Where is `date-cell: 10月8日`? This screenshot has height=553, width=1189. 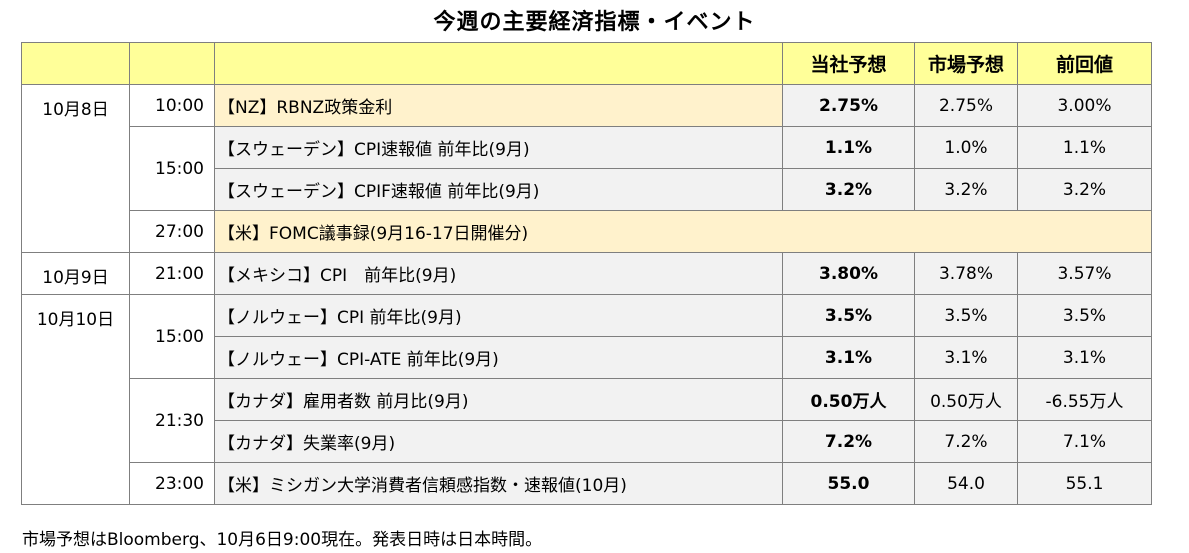 date-cell: 10月8日 is located at coordinates (75, 168).